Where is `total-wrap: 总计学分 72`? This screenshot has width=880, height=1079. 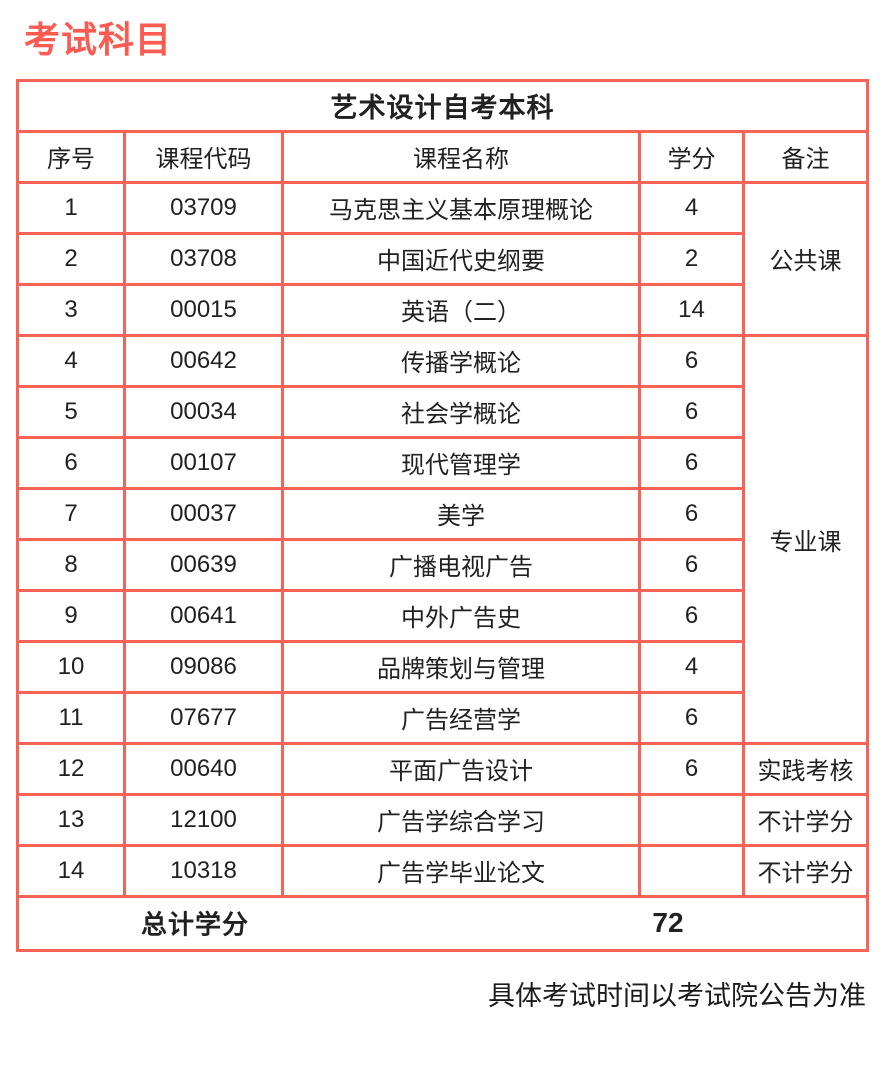 total-wrap: 总计学分 72 is located at coordinates (443, 923).